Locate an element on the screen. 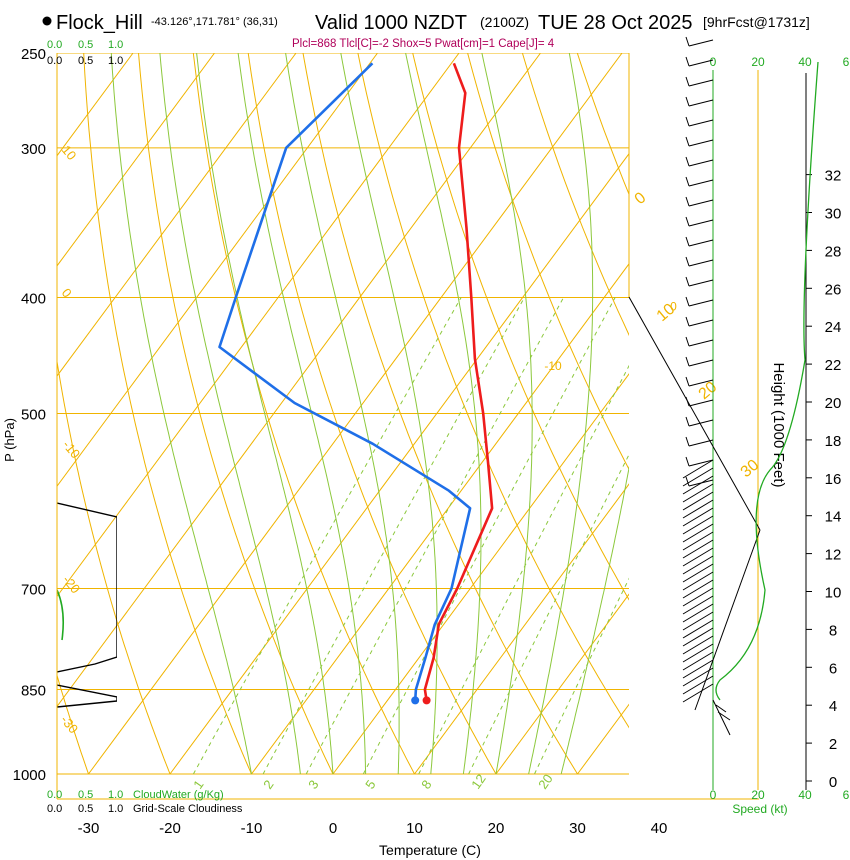 The height and width of the screenshot is (860, 850). bottom-cloudwater-tick: 0.5 is located at coordinates (85, 795).